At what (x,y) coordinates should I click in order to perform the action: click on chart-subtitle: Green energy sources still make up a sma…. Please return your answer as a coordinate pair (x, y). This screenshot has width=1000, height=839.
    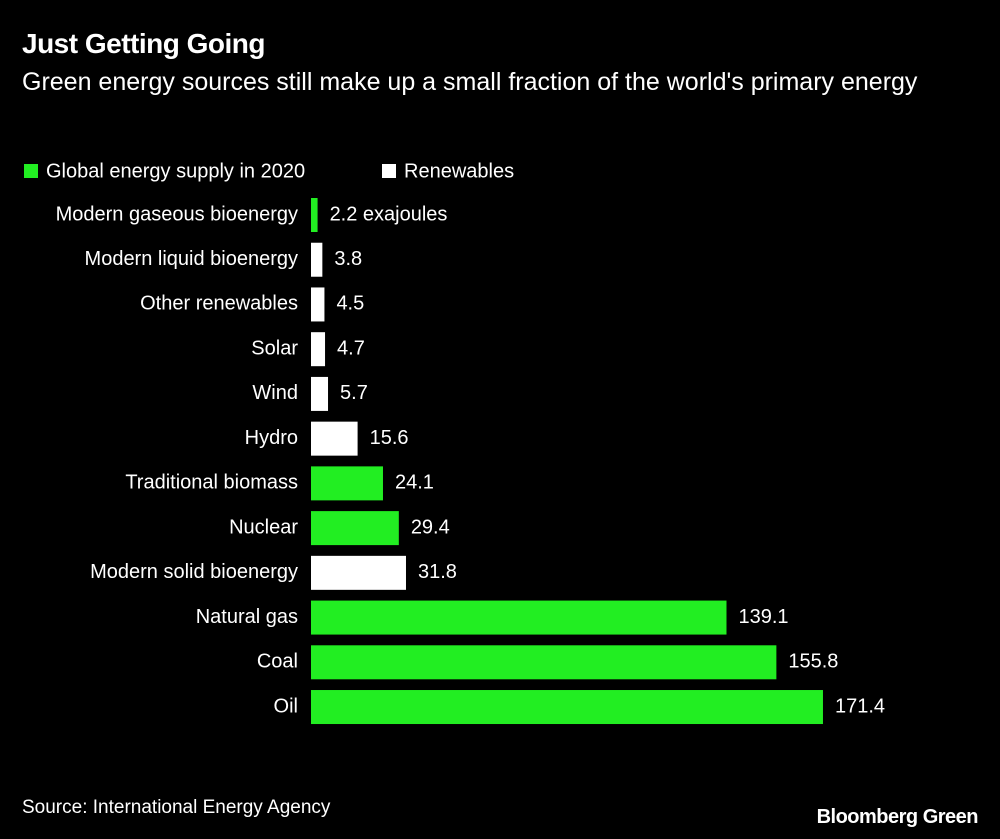
    Looking at the image, I should click on (470, 82).